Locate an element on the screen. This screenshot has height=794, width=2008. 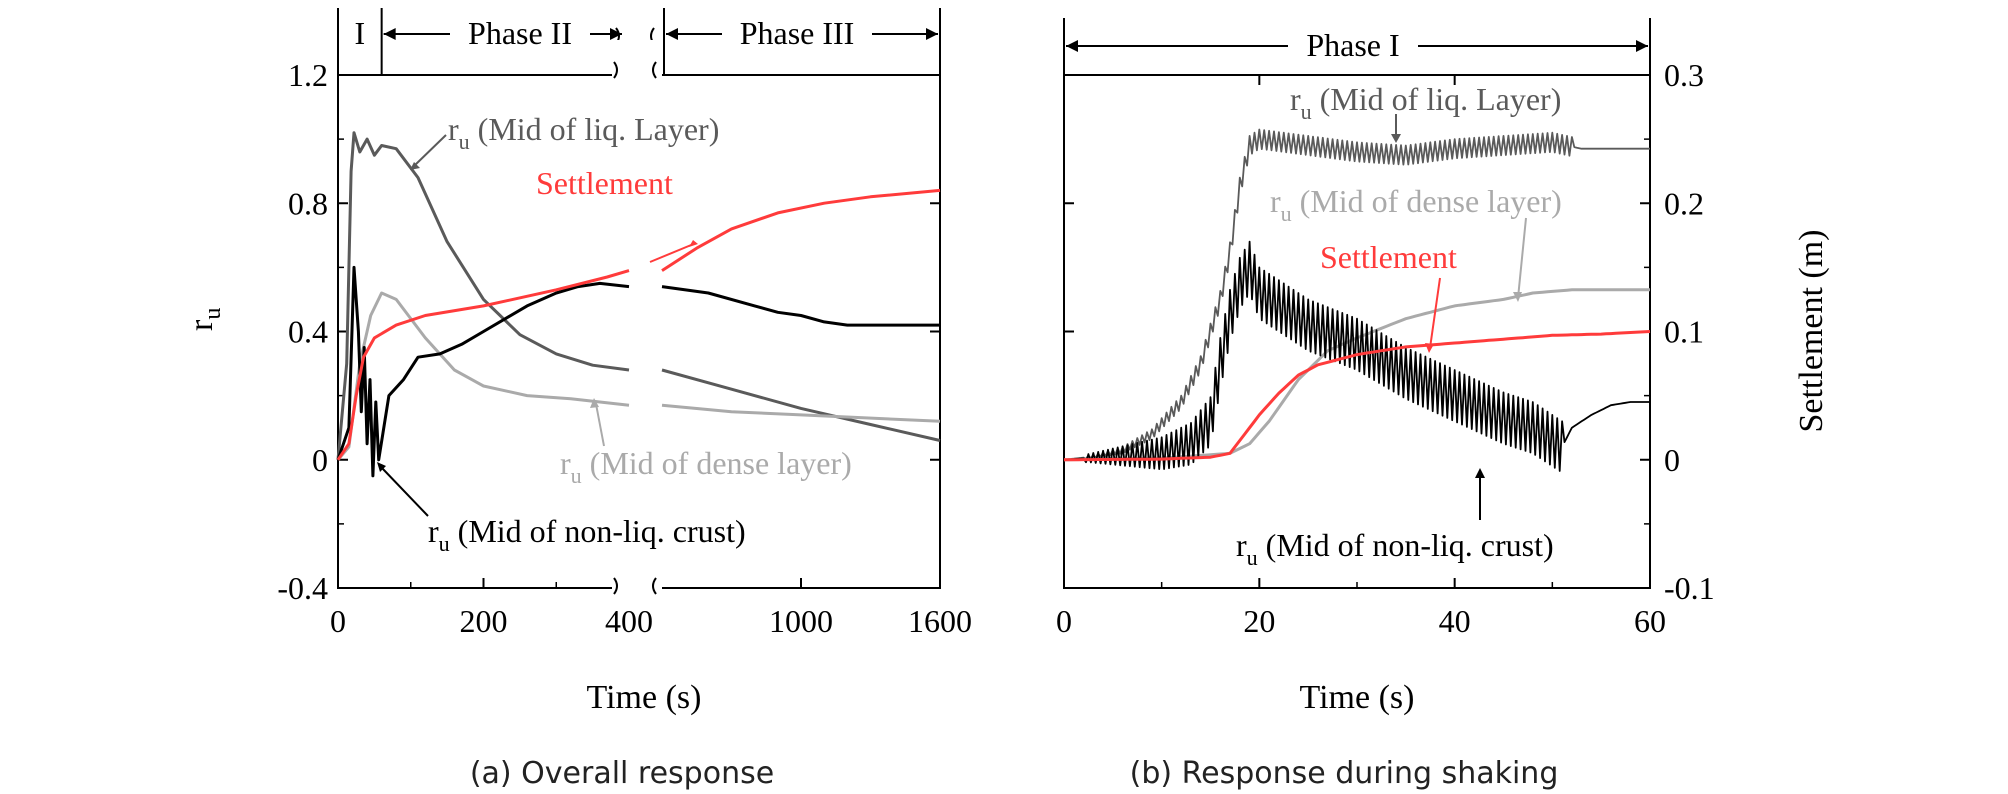
annotation-crust-arrow-a is located at coordinates (405, 492).